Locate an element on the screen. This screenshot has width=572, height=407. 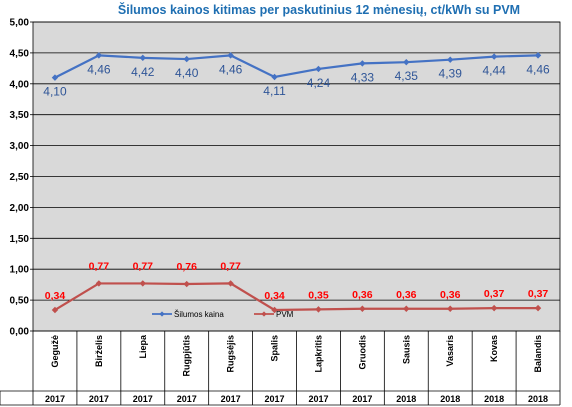
x-category-label: Rugsėjis is located at coordinates (231, 354).